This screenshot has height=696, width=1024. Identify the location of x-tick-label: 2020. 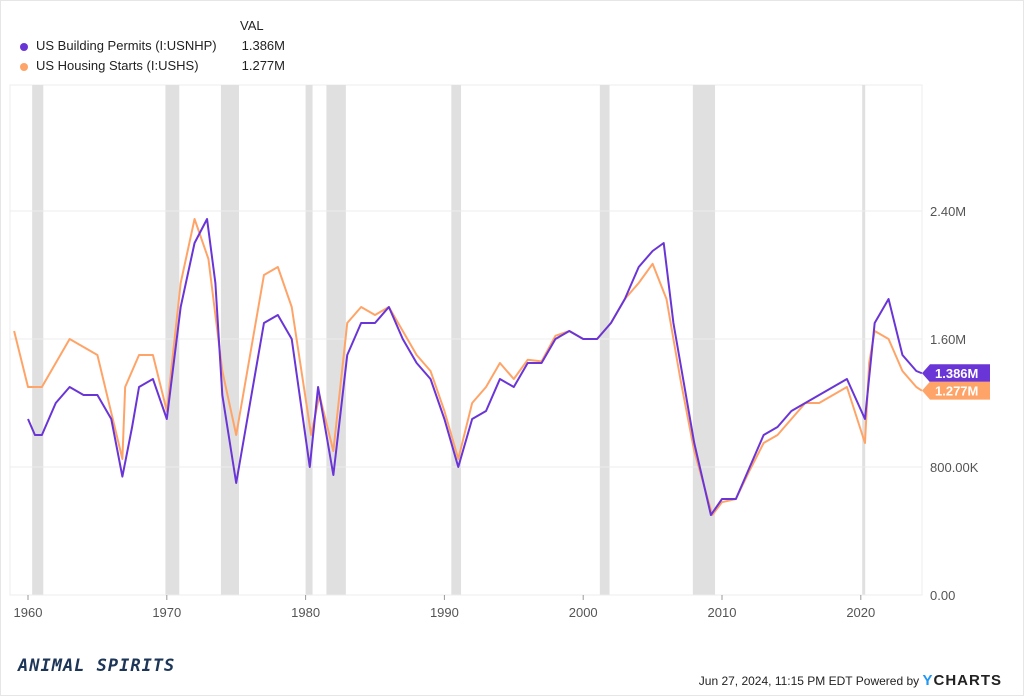
(860, 612).